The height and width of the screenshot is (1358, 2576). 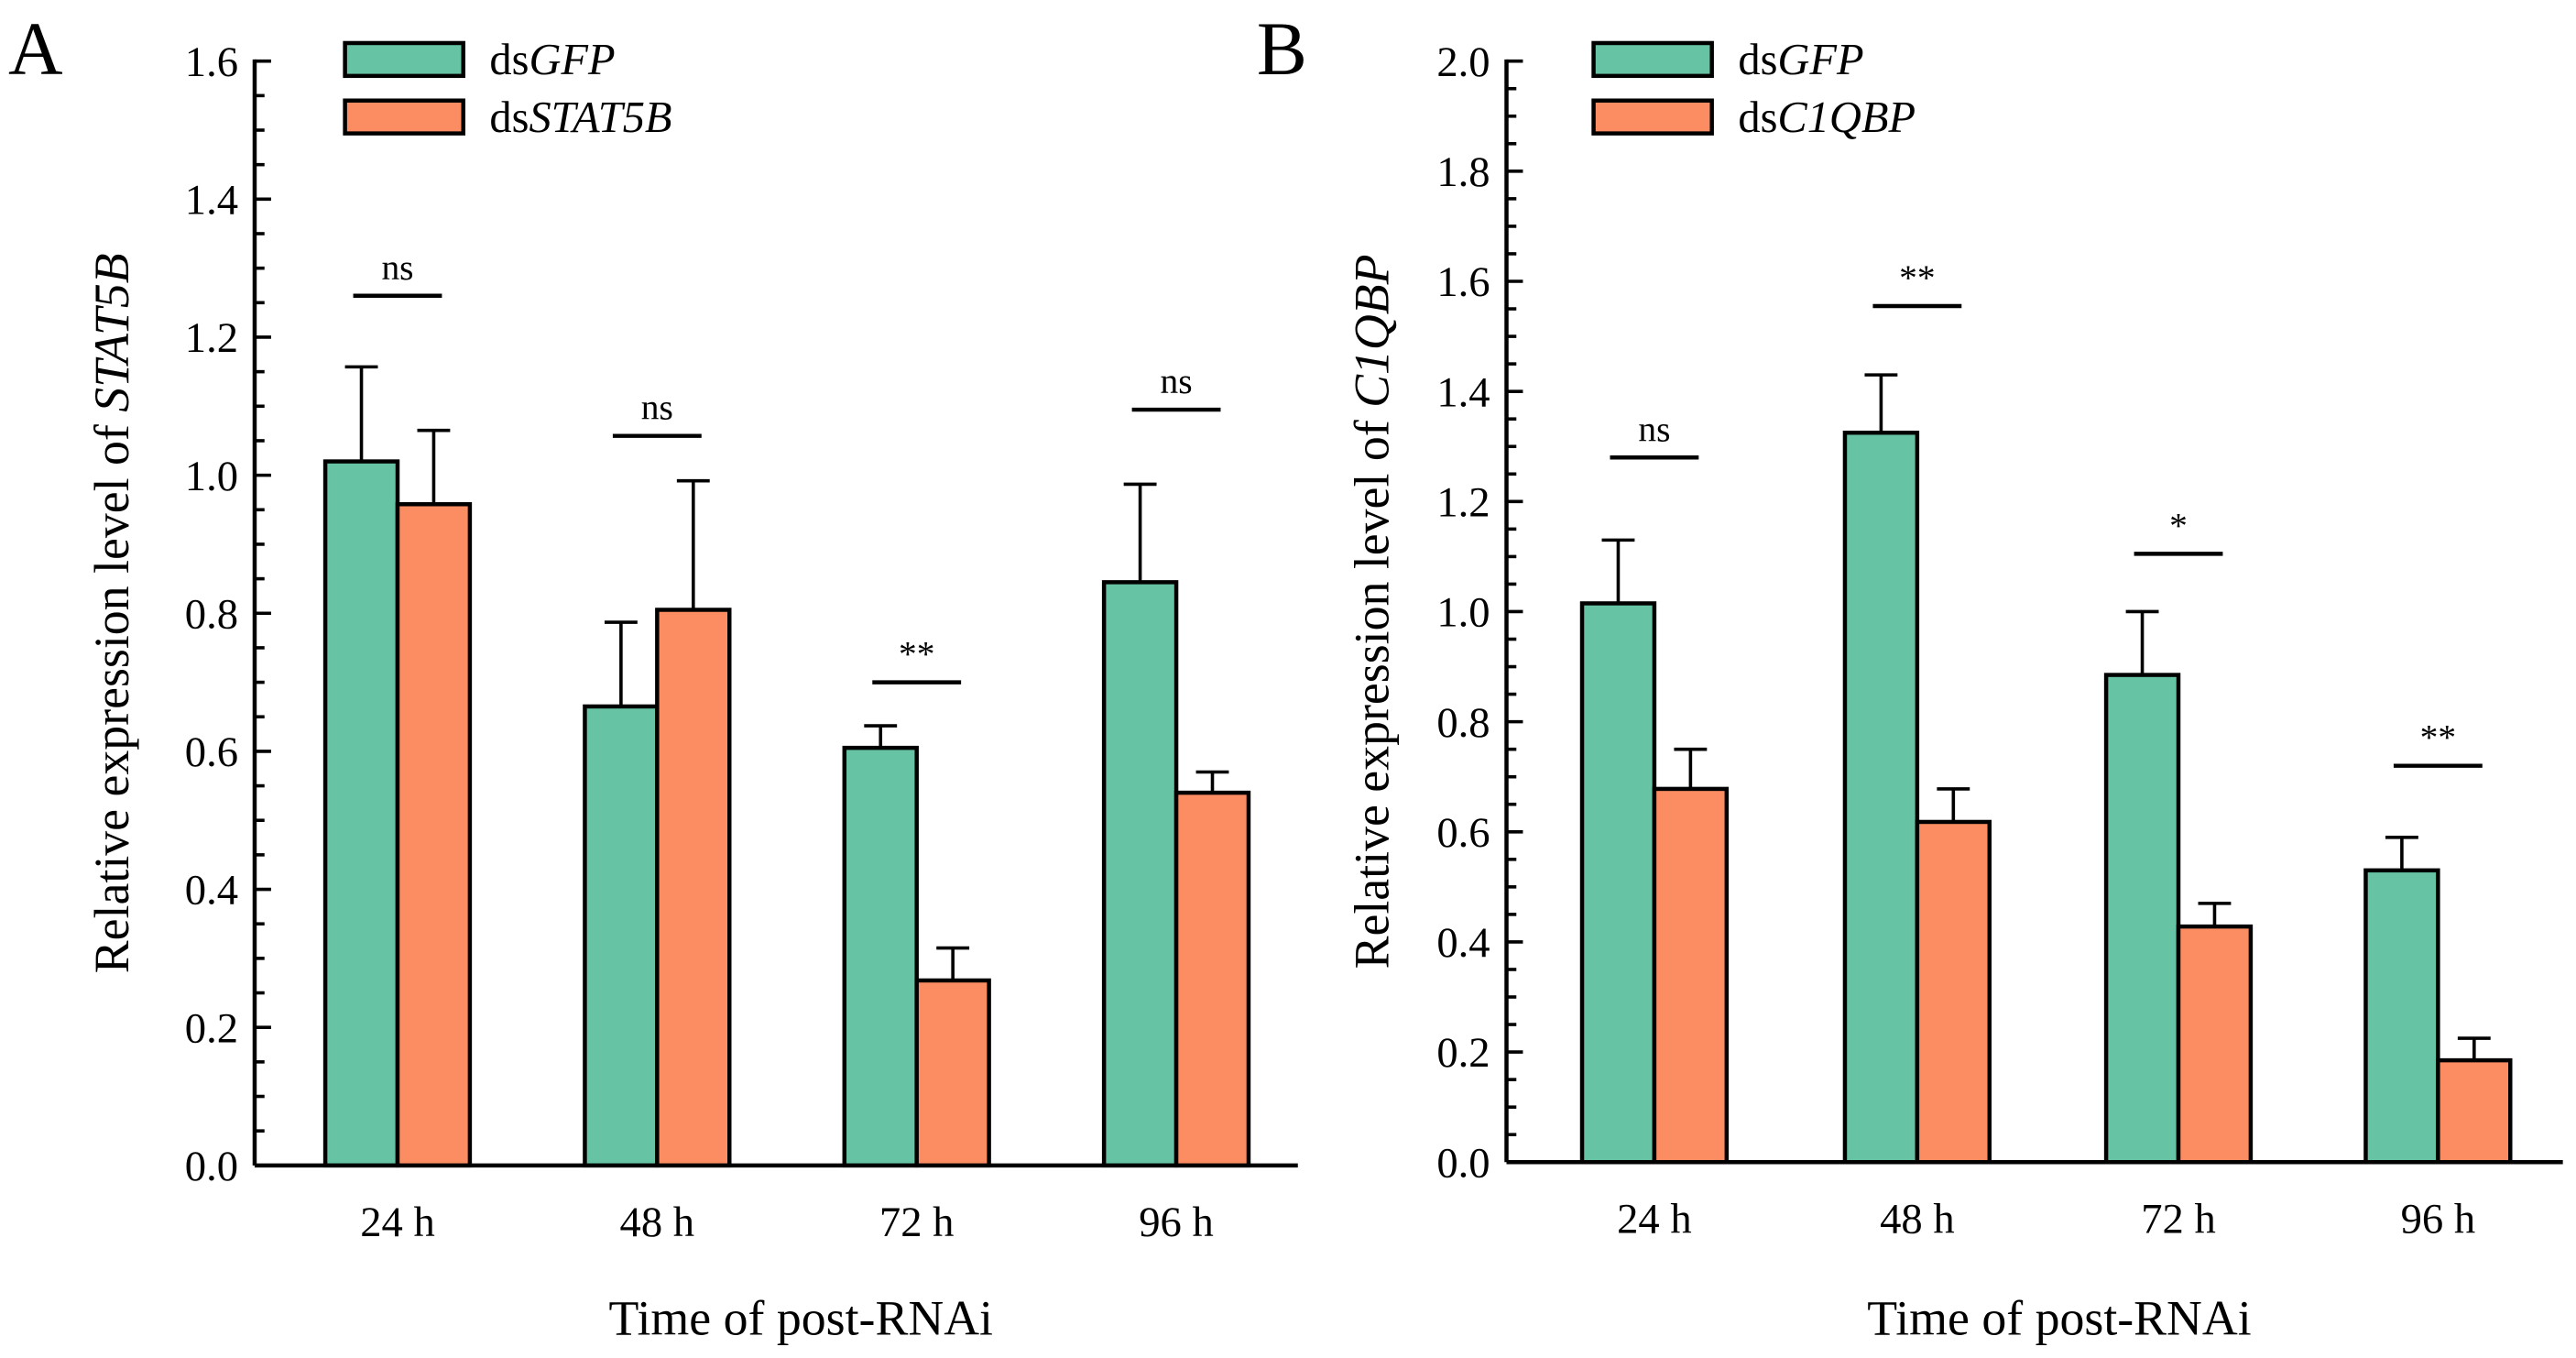 What do you see at coordinates (600, 117) in the screenshot?
I see `legend-gene: STAT5B` at bounding box center [600, 117].